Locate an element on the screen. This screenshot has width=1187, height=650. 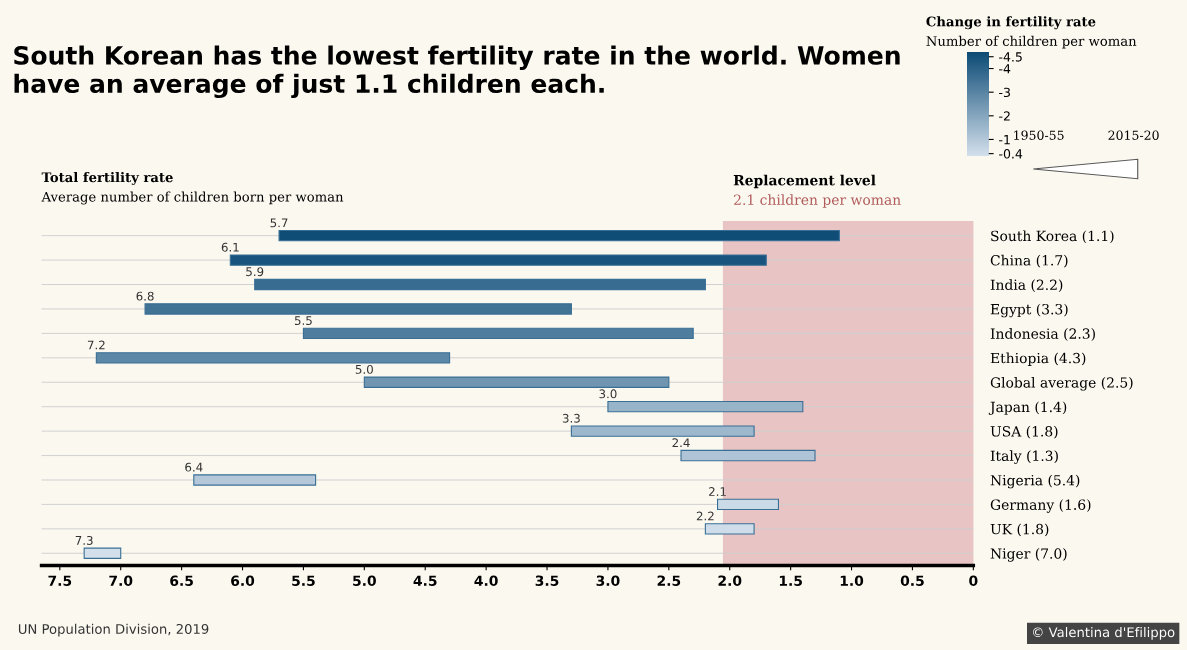
color-bar-label: -0.4 is located at coordinates (1011, 154).